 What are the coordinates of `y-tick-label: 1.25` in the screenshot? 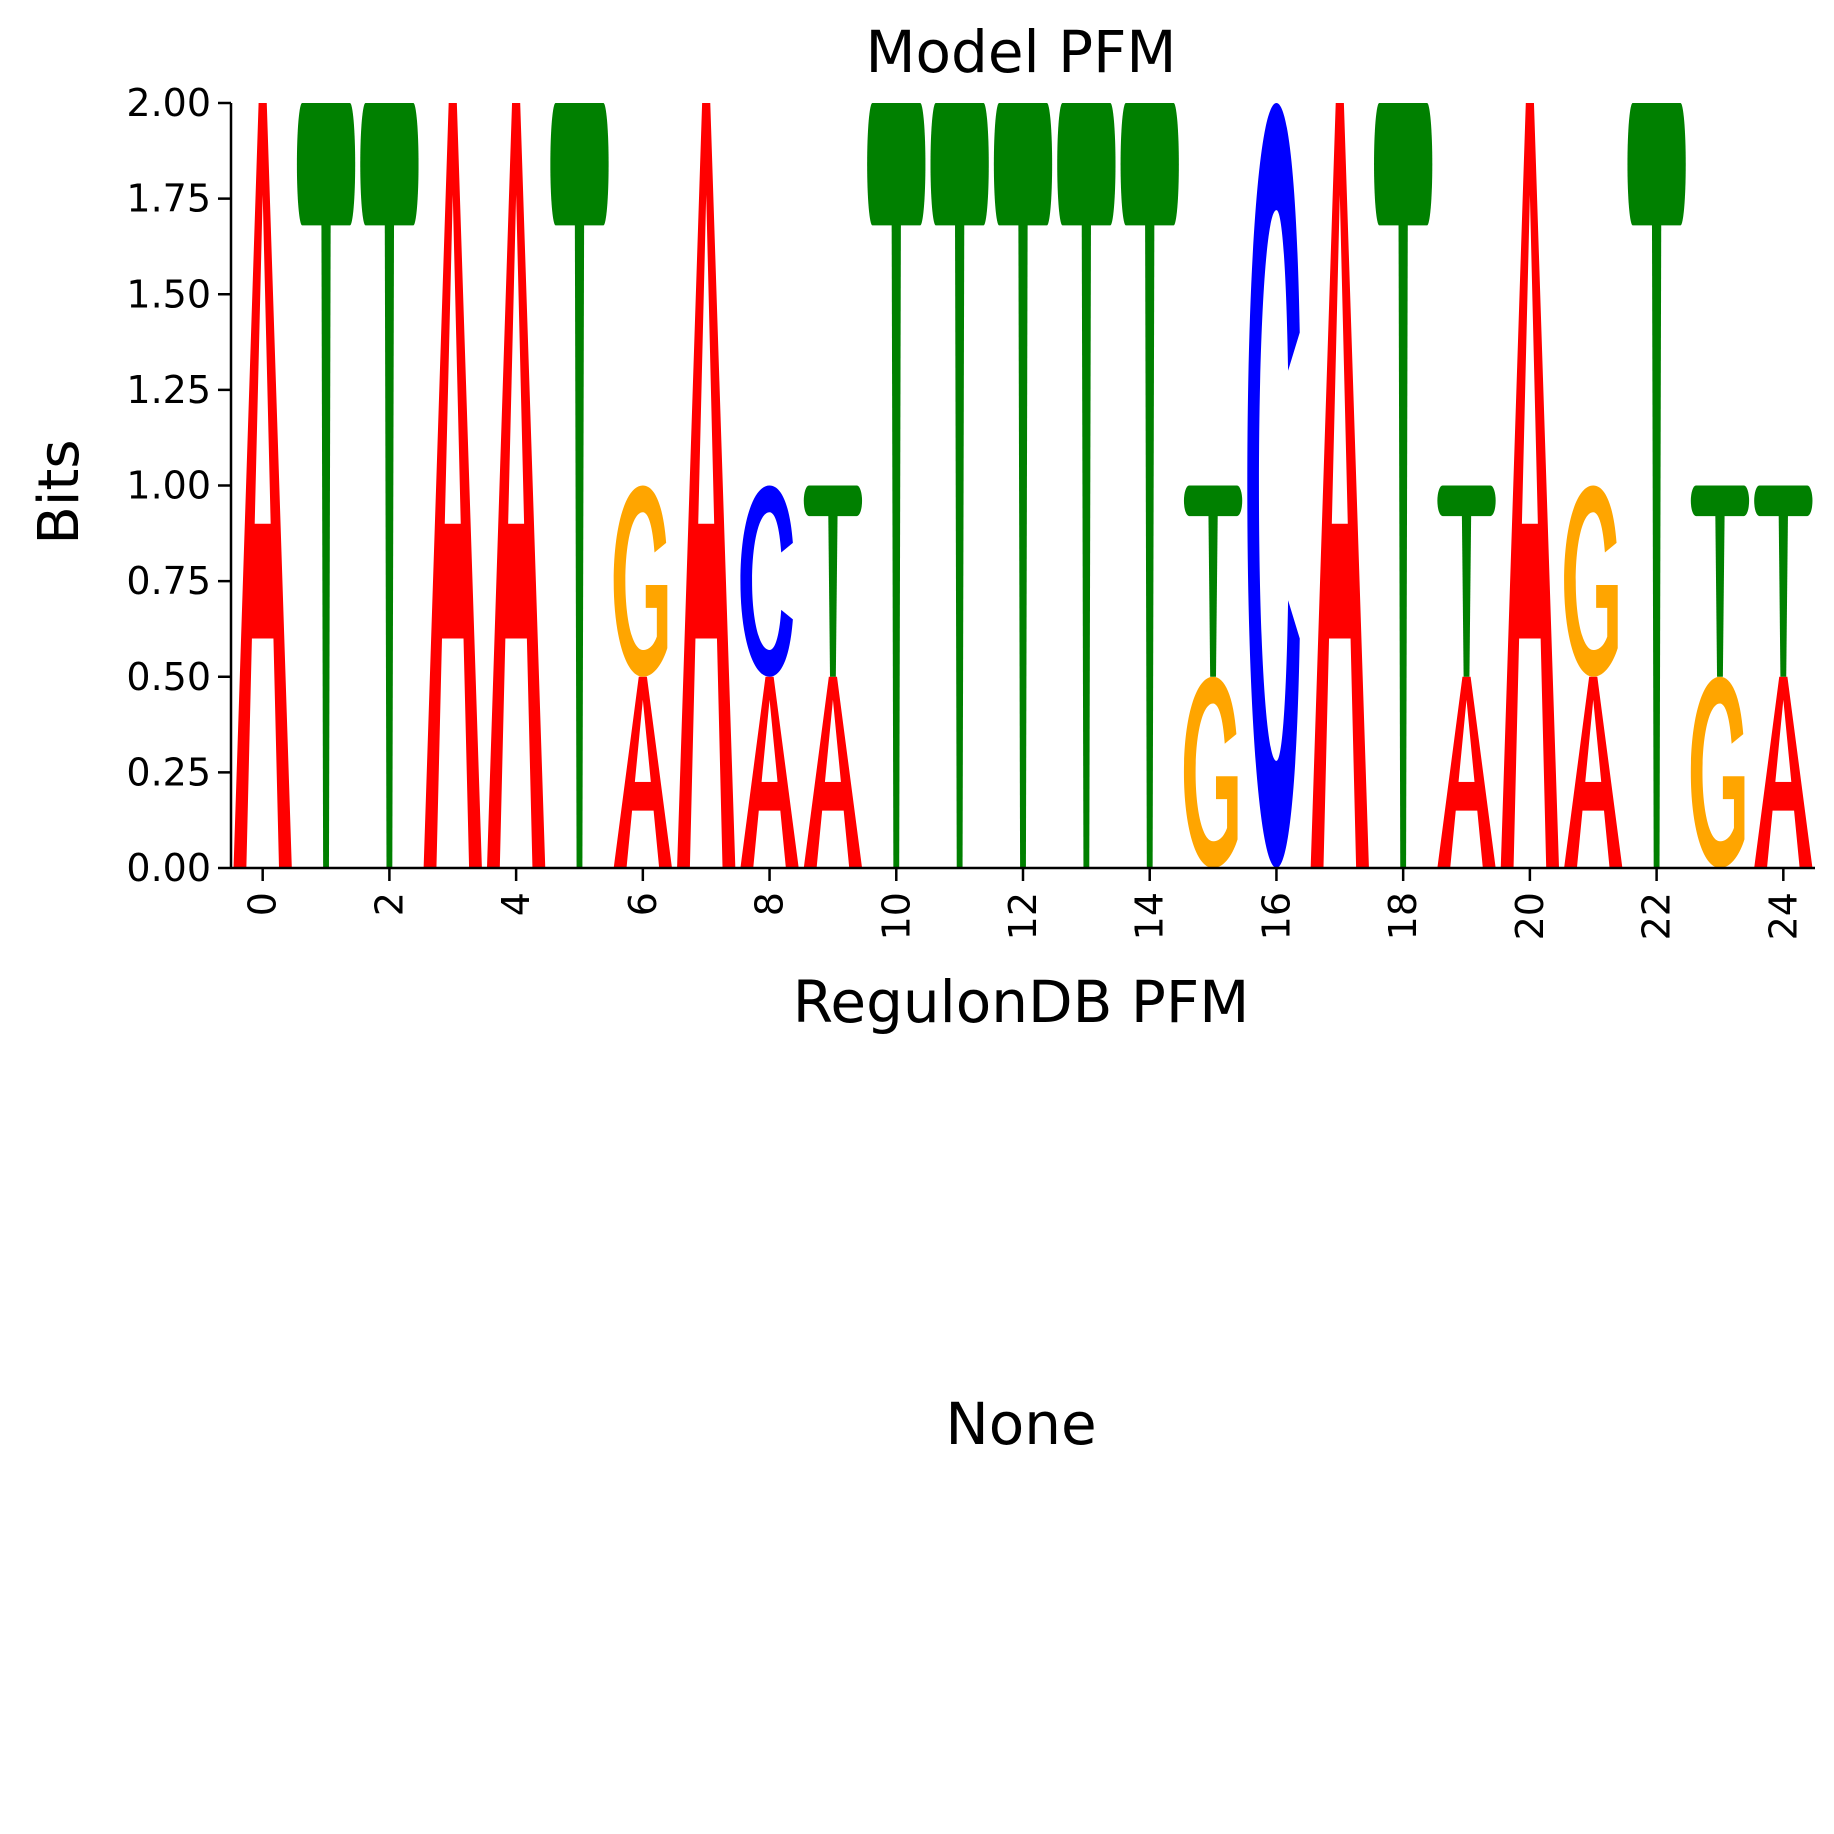 It's located at (168, 390).